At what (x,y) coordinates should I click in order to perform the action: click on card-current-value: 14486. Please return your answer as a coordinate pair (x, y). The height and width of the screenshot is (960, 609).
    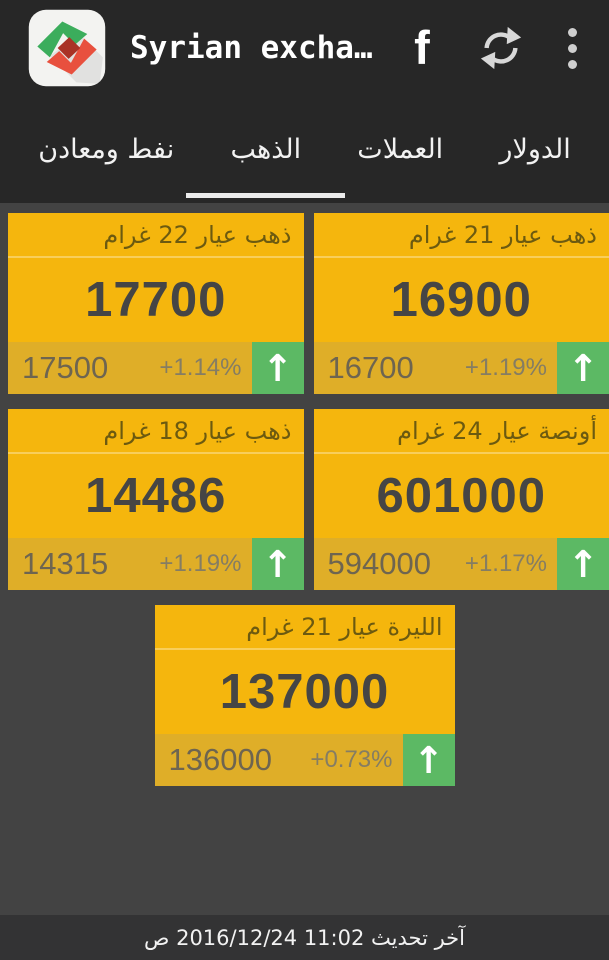
    Looking at the image, I should click on (156, 496).